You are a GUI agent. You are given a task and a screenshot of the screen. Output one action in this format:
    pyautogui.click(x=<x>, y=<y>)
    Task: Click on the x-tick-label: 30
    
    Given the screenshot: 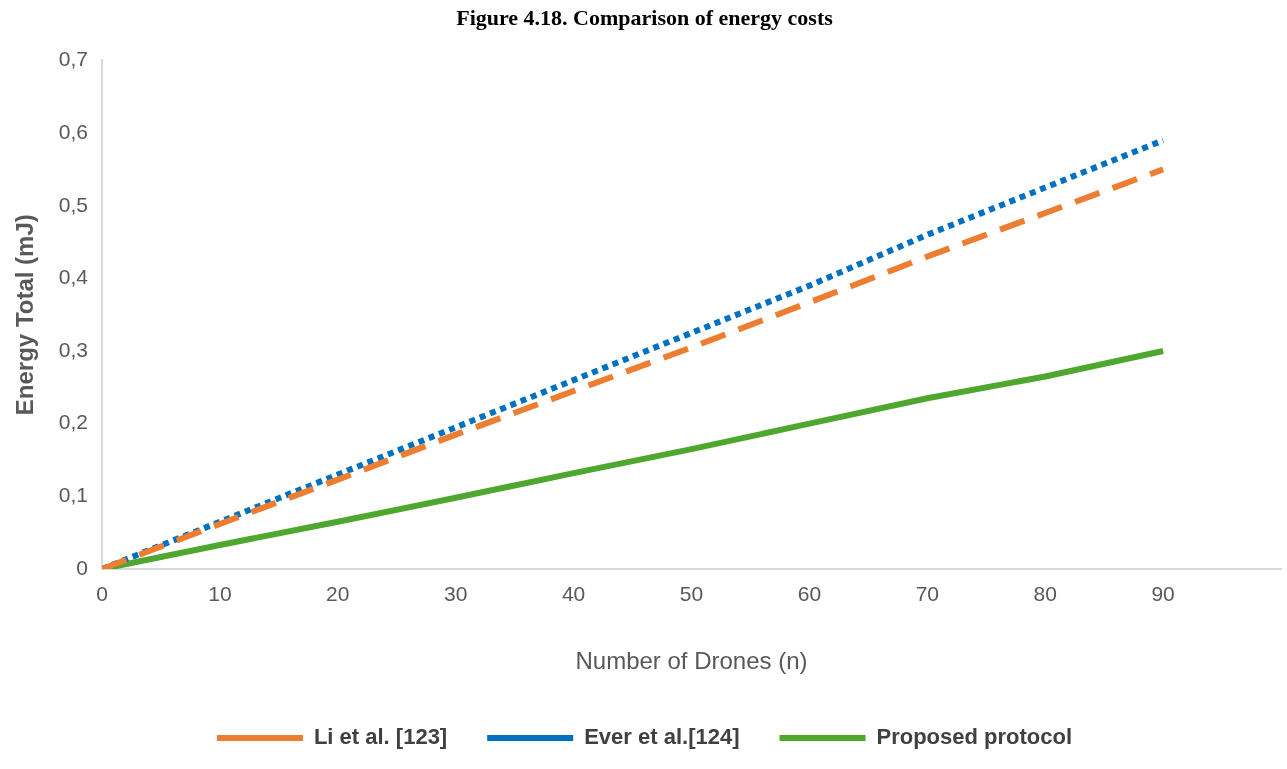 What is the action you would take?
    pyautogui.click(x=456, y=594)
    